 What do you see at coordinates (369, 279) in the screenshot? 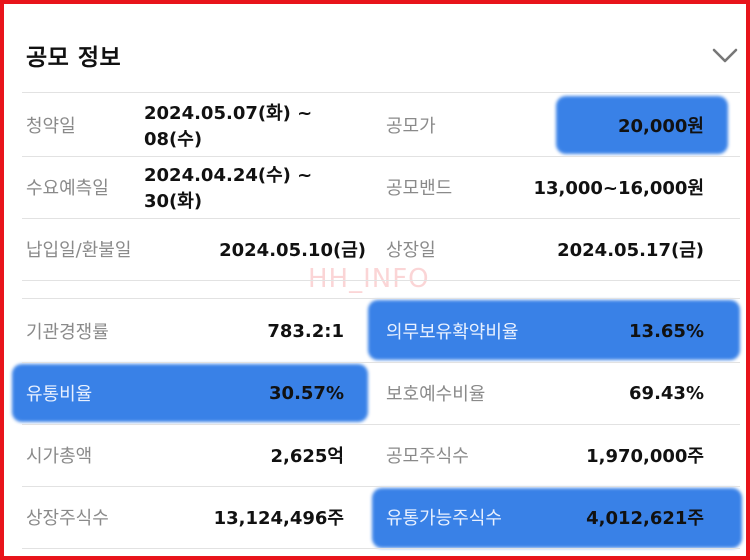
I see `watermark: HH_INFO` at bounding box center [369, 279].